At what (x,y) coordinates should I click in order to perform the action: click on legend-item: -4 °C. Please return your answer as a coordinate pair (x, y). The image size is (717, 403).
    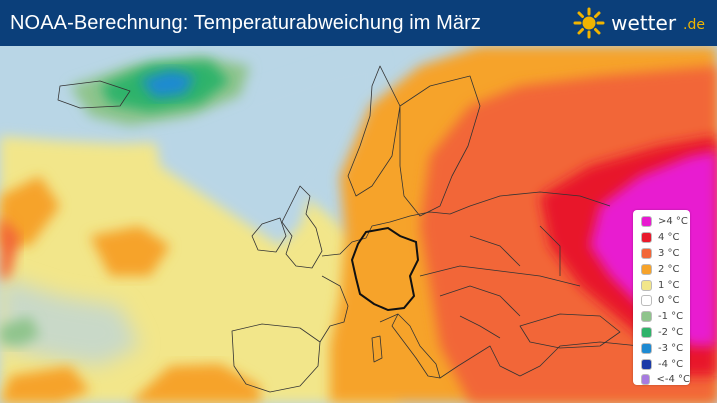
    Looking at the image, I should click on (661, 364).